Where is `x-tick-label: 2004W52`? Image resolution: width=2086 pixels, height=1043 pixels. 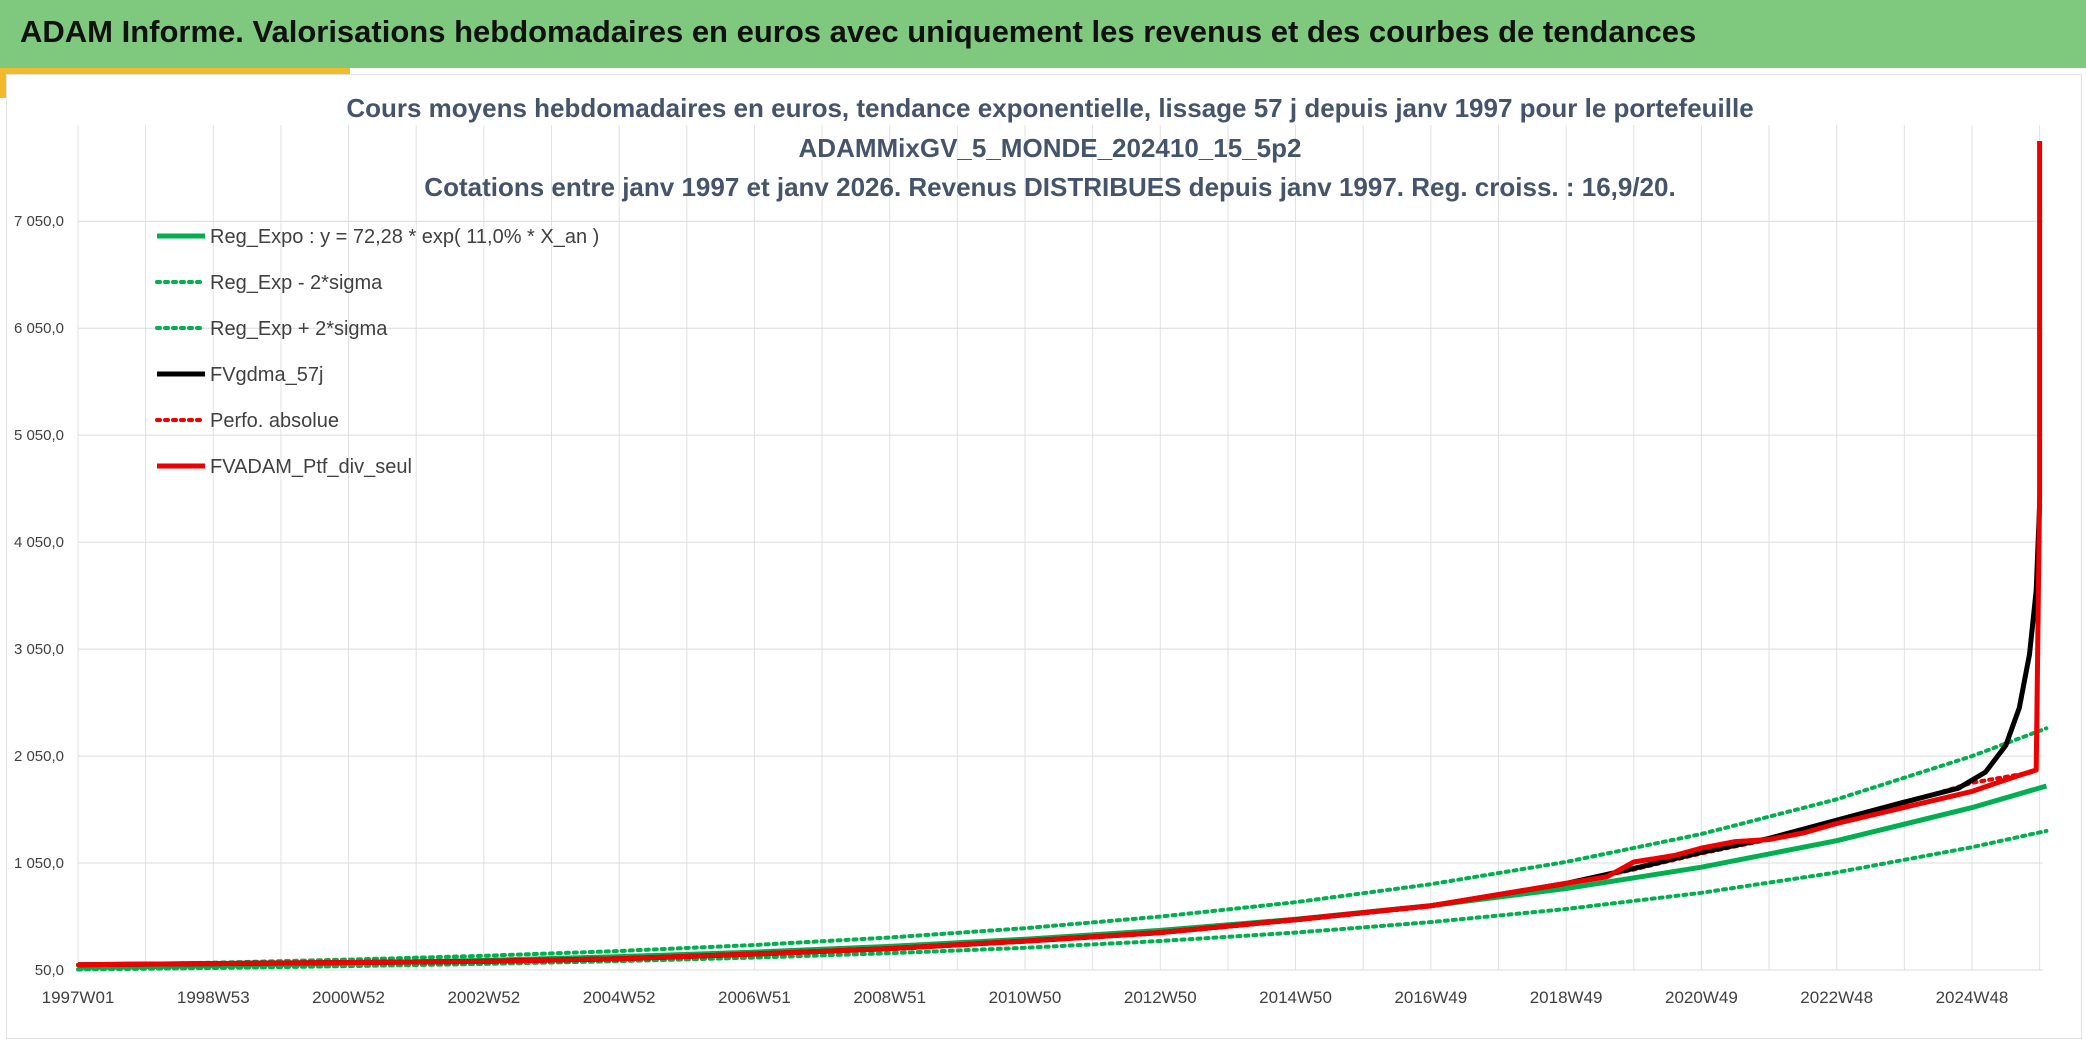 x-tick-label: 2004W52 is located at coordinates (619, 997).